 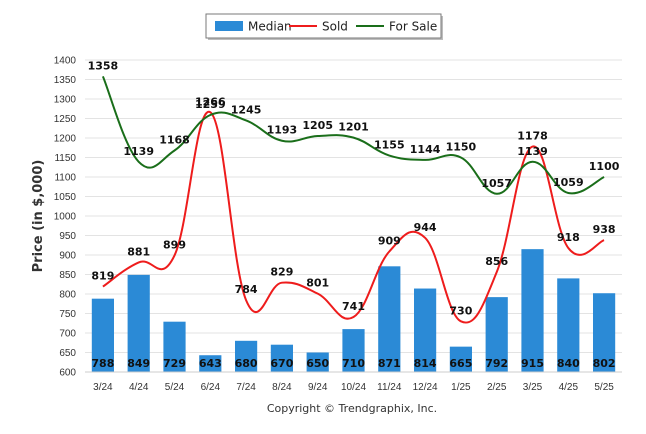 I want to click on median-bar-label: 915, so click(x=532, y=363).